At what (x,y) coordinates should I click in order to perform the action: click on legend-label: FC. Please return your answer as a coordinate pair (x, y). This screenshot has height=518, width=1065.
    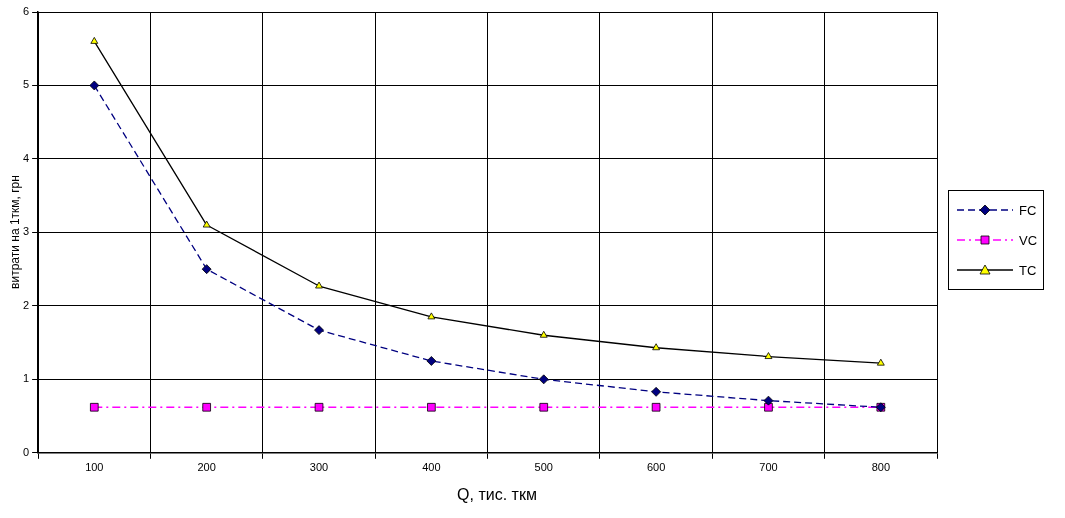
    Looking at the image, I should click on (1028, 210).